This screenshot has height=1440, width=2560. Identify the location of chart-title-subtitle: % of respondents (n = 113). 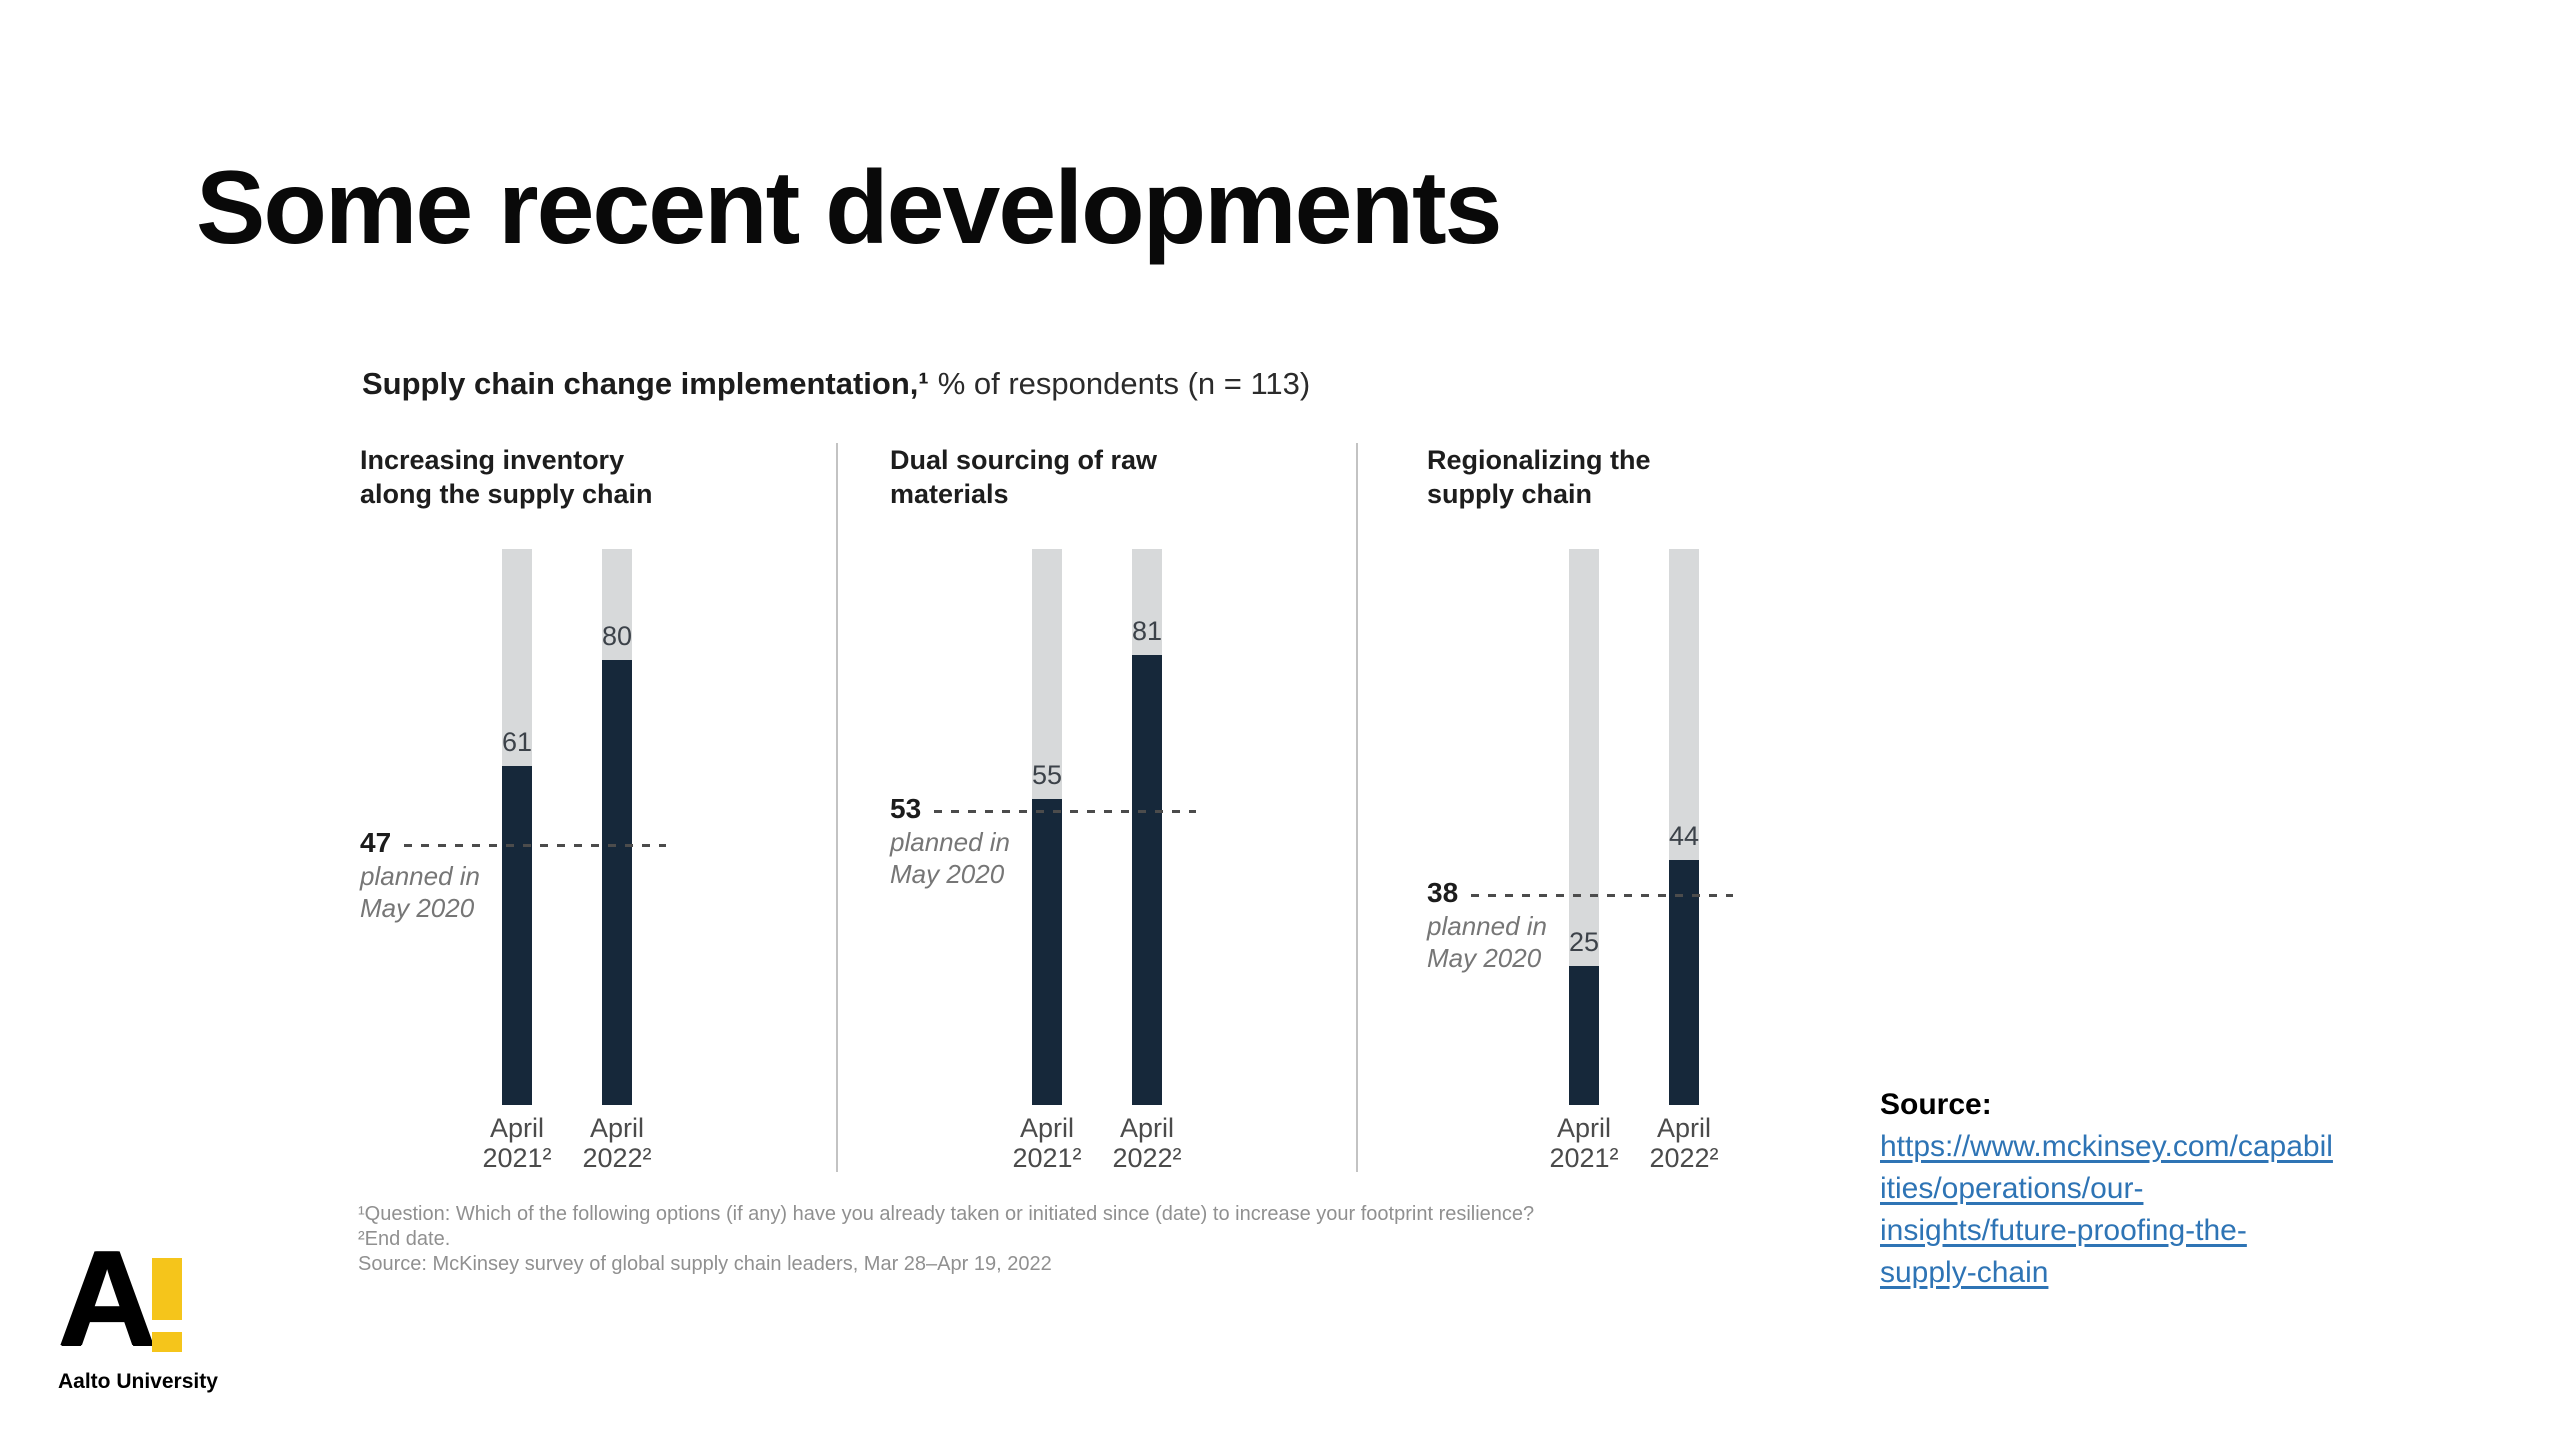
(1124, 383).